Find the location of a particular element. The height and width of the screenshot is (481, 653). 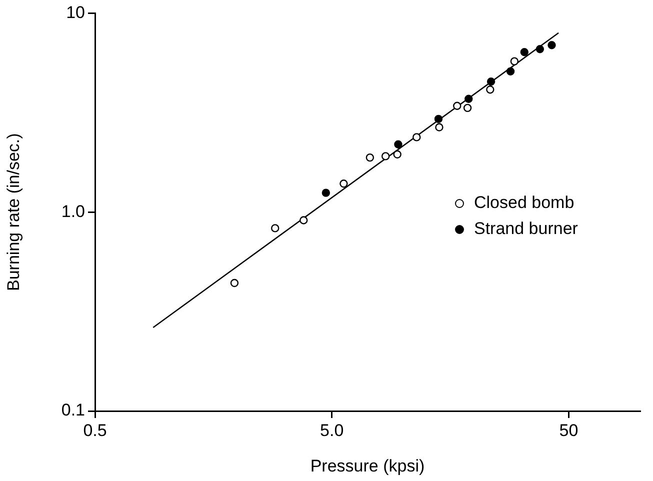

legend-label: Closed bomb is located at coordinates (524, 203).